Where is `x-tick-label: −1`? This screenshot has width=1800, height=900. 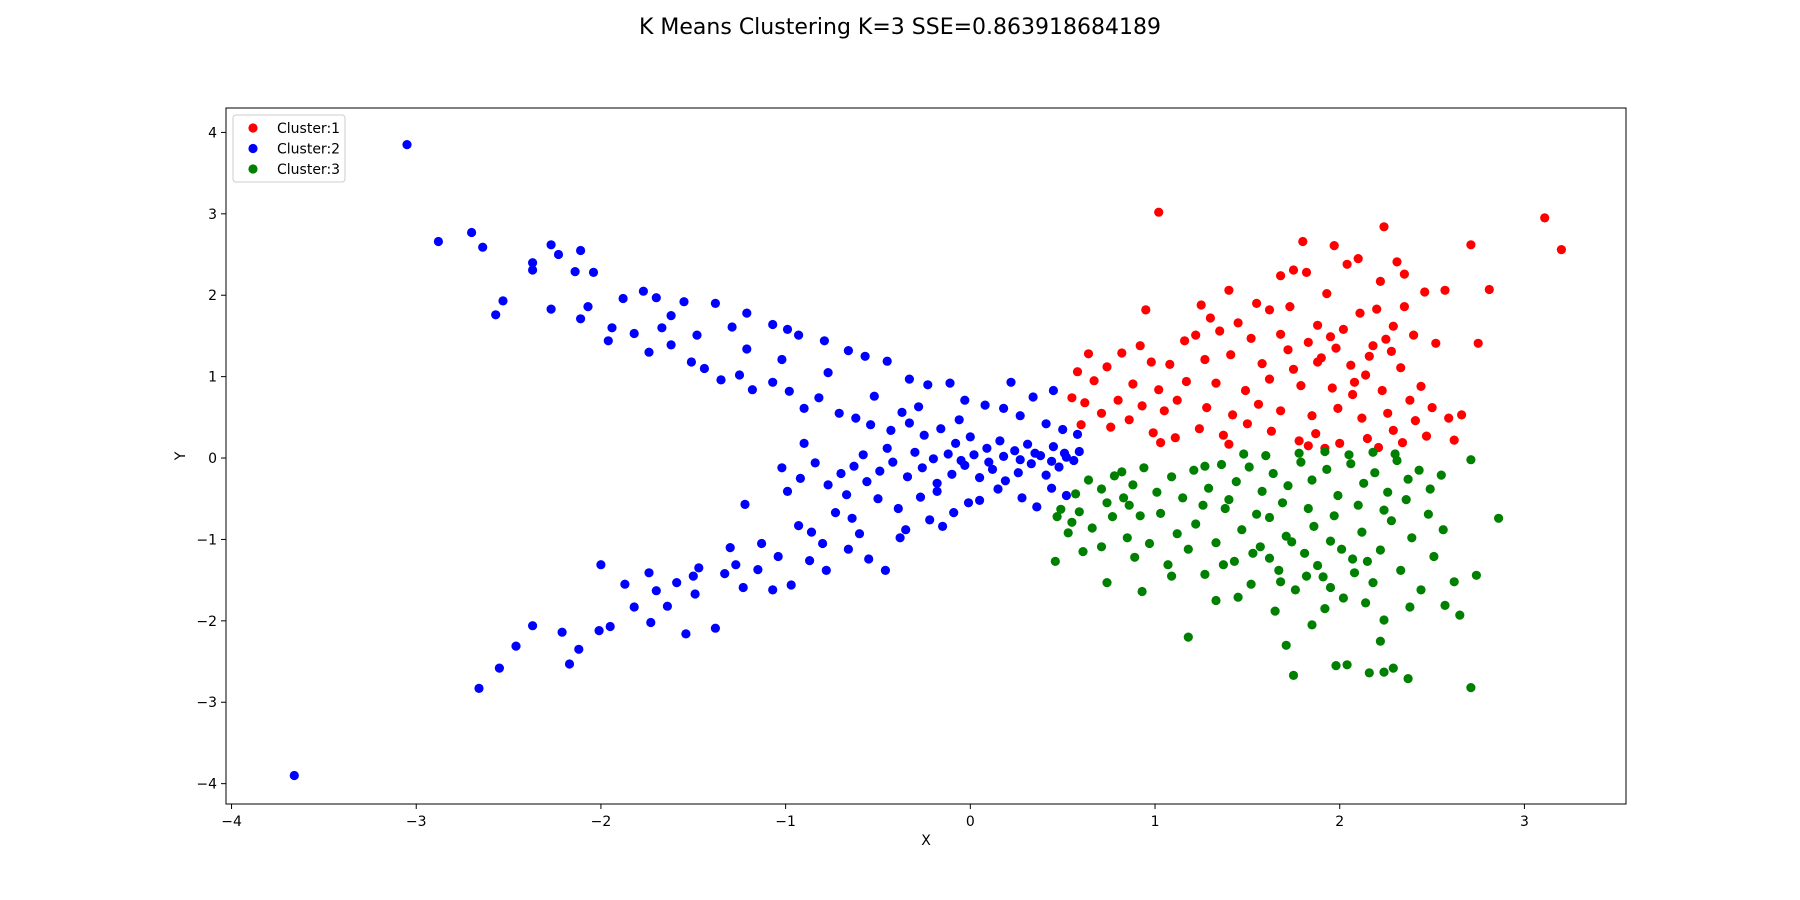
x-tick-label: −1 is located at coordinates (785, 822).